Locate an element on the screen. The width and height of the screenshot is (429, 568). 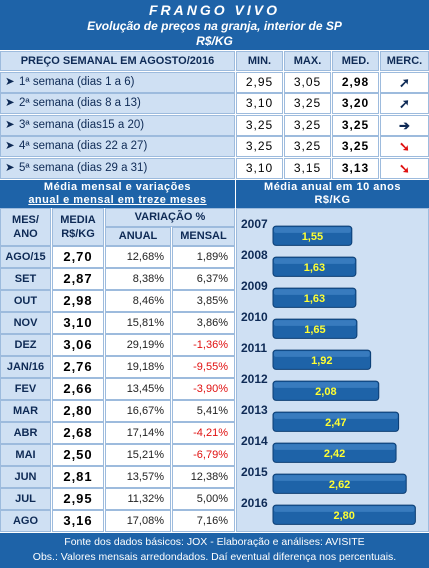
average-price-cell: 3,10 is located at coordinates (78, 323).